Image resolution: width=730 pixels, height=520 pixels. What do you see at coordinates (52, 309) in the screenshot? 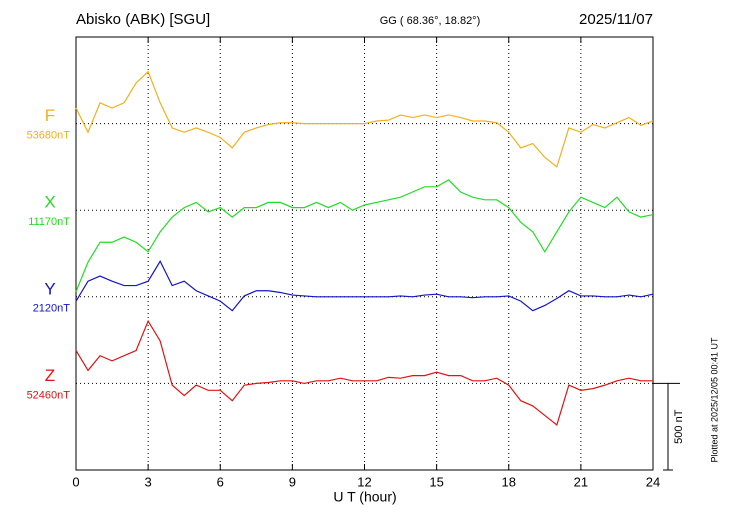
I see `baseline-label: 2120nT` at bounding box center [52, 309].